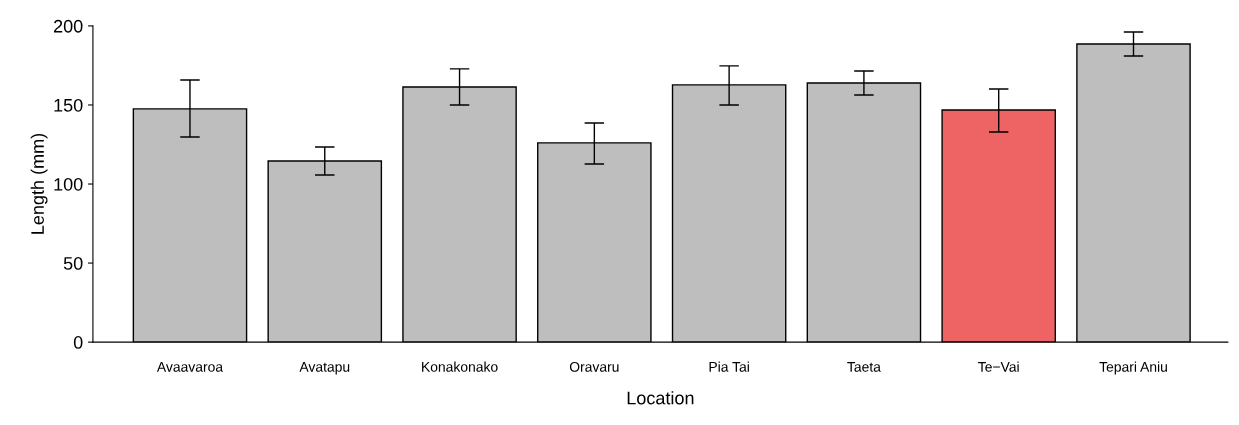 Image resolution: width=1239 pixels, height=425 pixels. What do you see at coordinates (998, 366) in the screenshot?
I see `x-tick-label: Te−Vai` at bounding box center [998, 366].